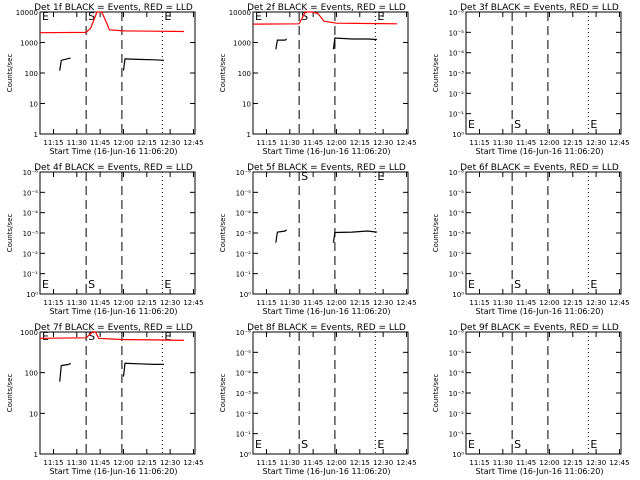 This screenshot has height=480, width=640. What do you see at coordinates (113, 168) in the screenshot?
I see `panel-title: Det 4f BLACK = Events, RED = LLD` at bounding box center [113, 168].